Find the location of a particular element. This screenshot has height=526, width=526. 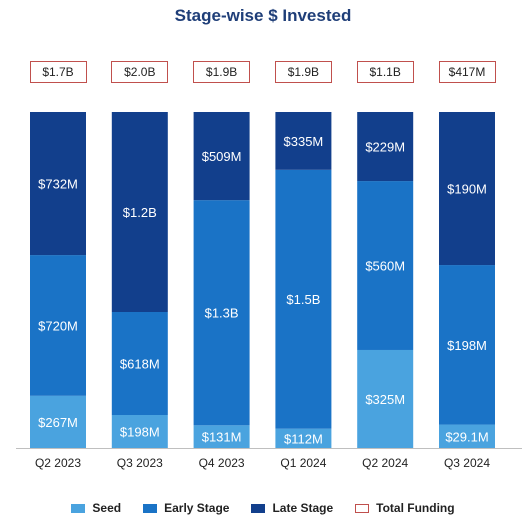

bar-early-stage-q3-2024 is located at coordinates (467, 345).